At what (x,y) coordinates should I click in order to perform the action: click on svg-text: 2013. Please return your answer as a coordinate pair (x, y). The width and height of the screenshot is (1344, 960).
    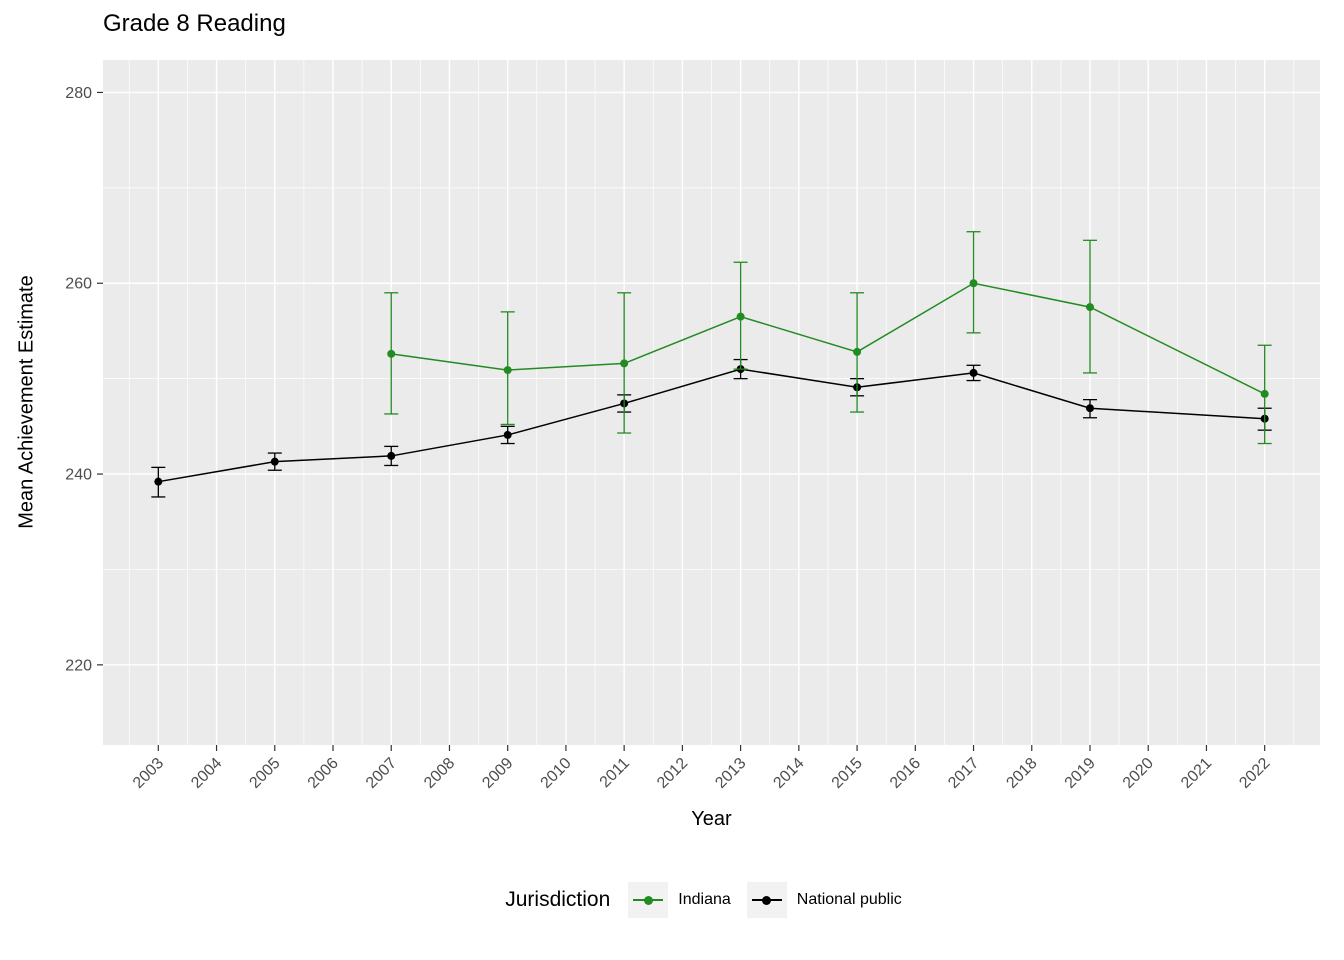
    Looking at the image, I should click on (730, 773).